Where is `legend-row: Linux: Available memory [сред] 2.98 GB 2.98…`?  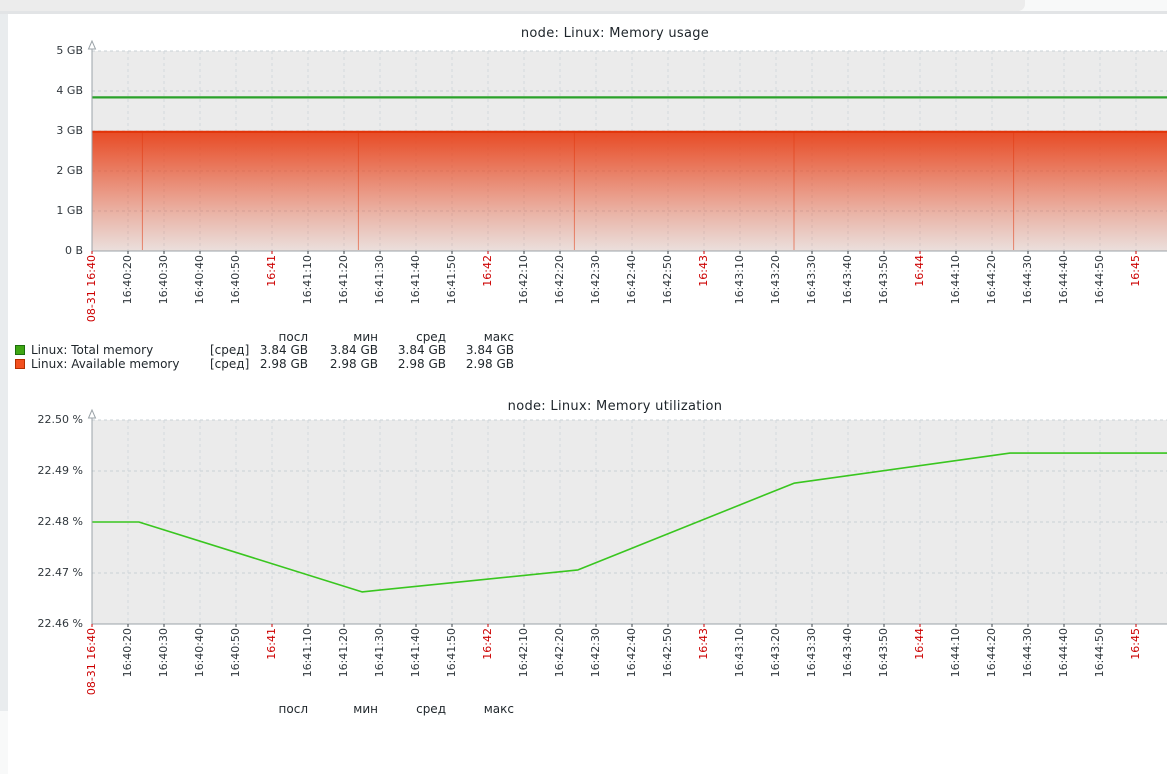 legend-row: Linux: Available memory [сред] 2.98 GB 2.98… is located at coordinates (298, 364).